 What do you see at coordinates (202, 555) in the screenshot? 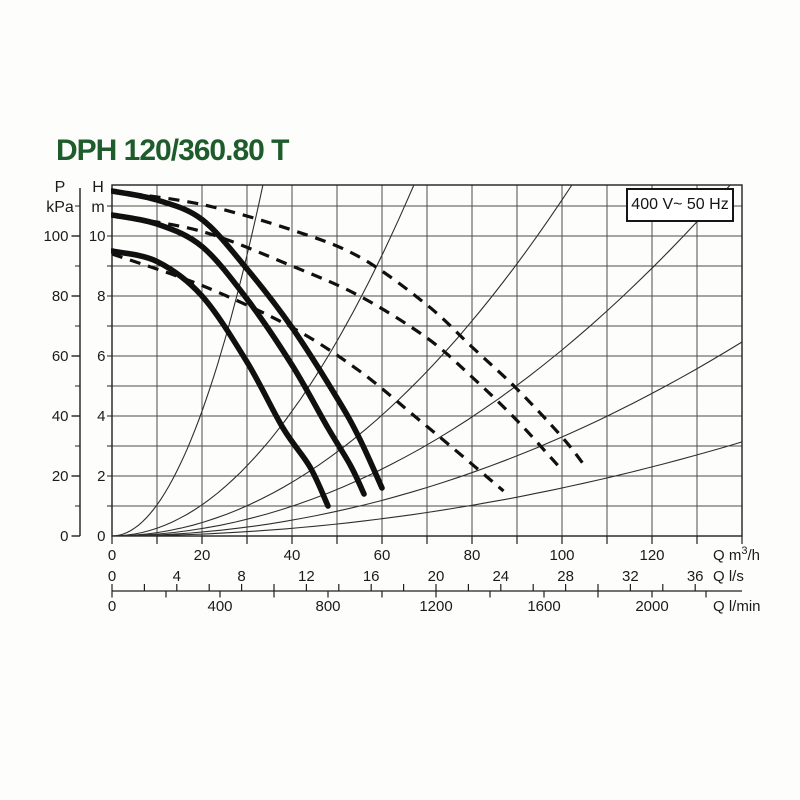
I see `flow-m3h-tick-label: 20` at bounding box center [202, 555].